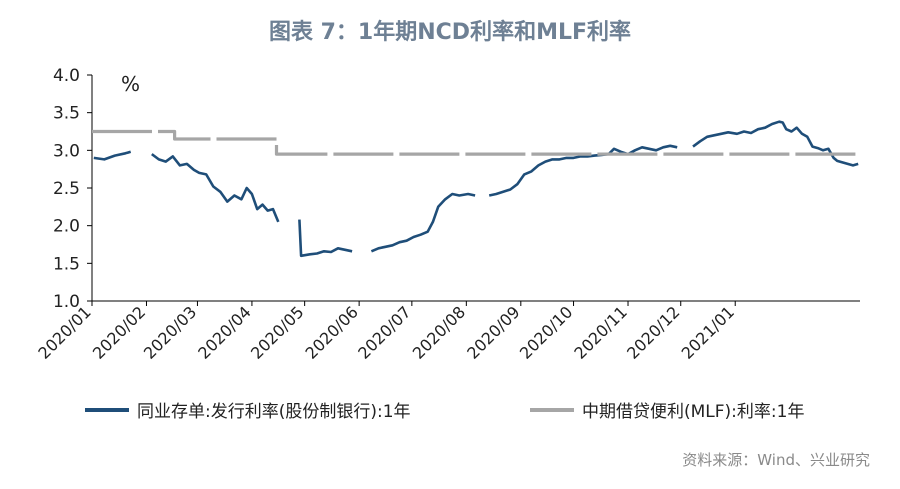 This screenshot has width=900, height=489. What do you see at coordinates (546, 332) in the screenshot?
I see `x-tick-label: 2020/10` at bounding box center [546, 332].